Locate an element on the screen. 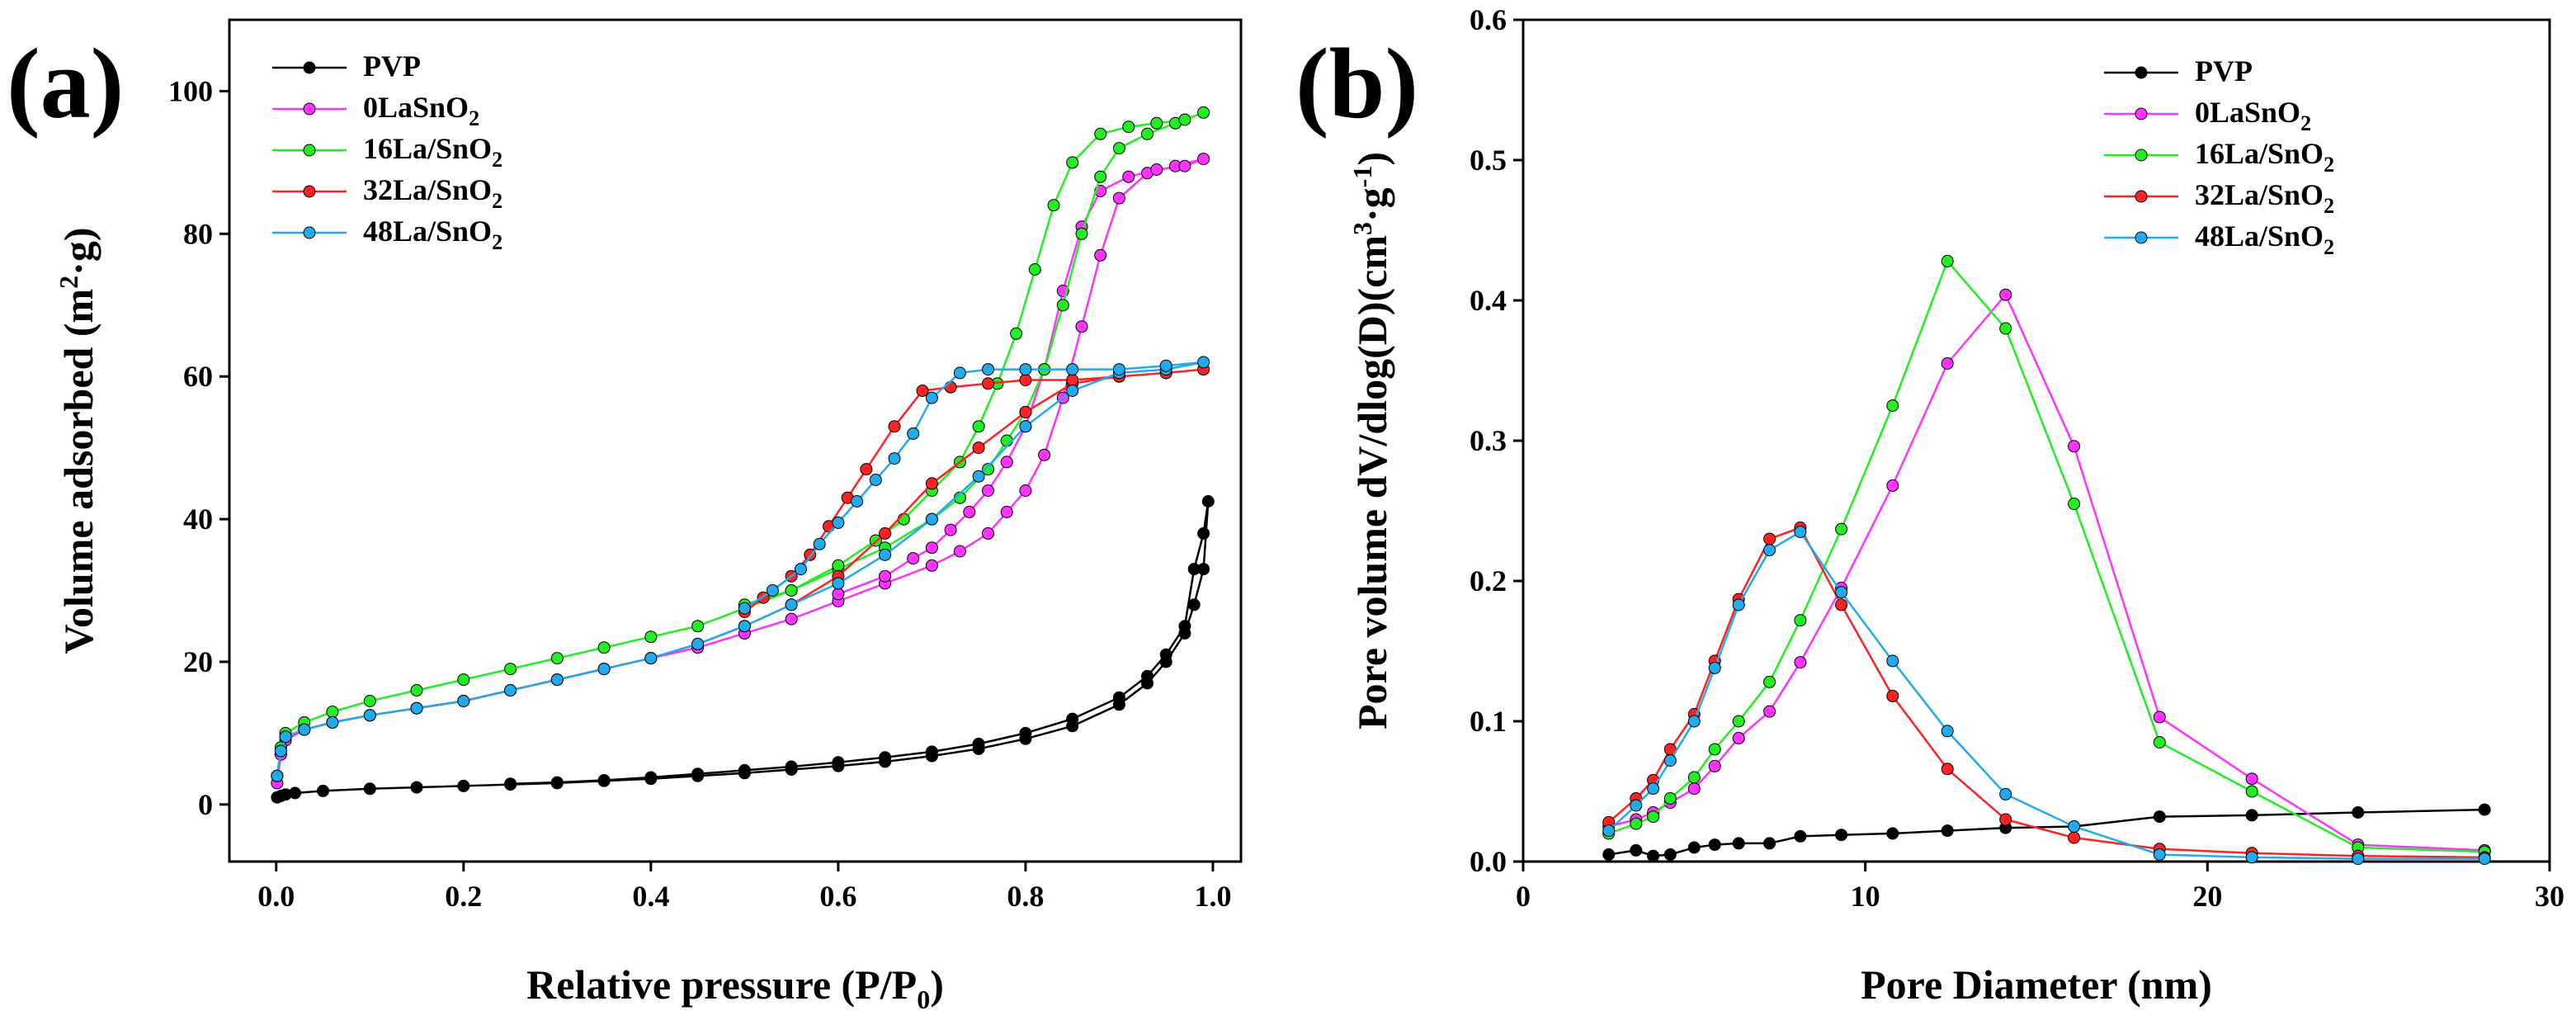  panel-a-line-32la-sno2 is located at coordinates (740, 572).